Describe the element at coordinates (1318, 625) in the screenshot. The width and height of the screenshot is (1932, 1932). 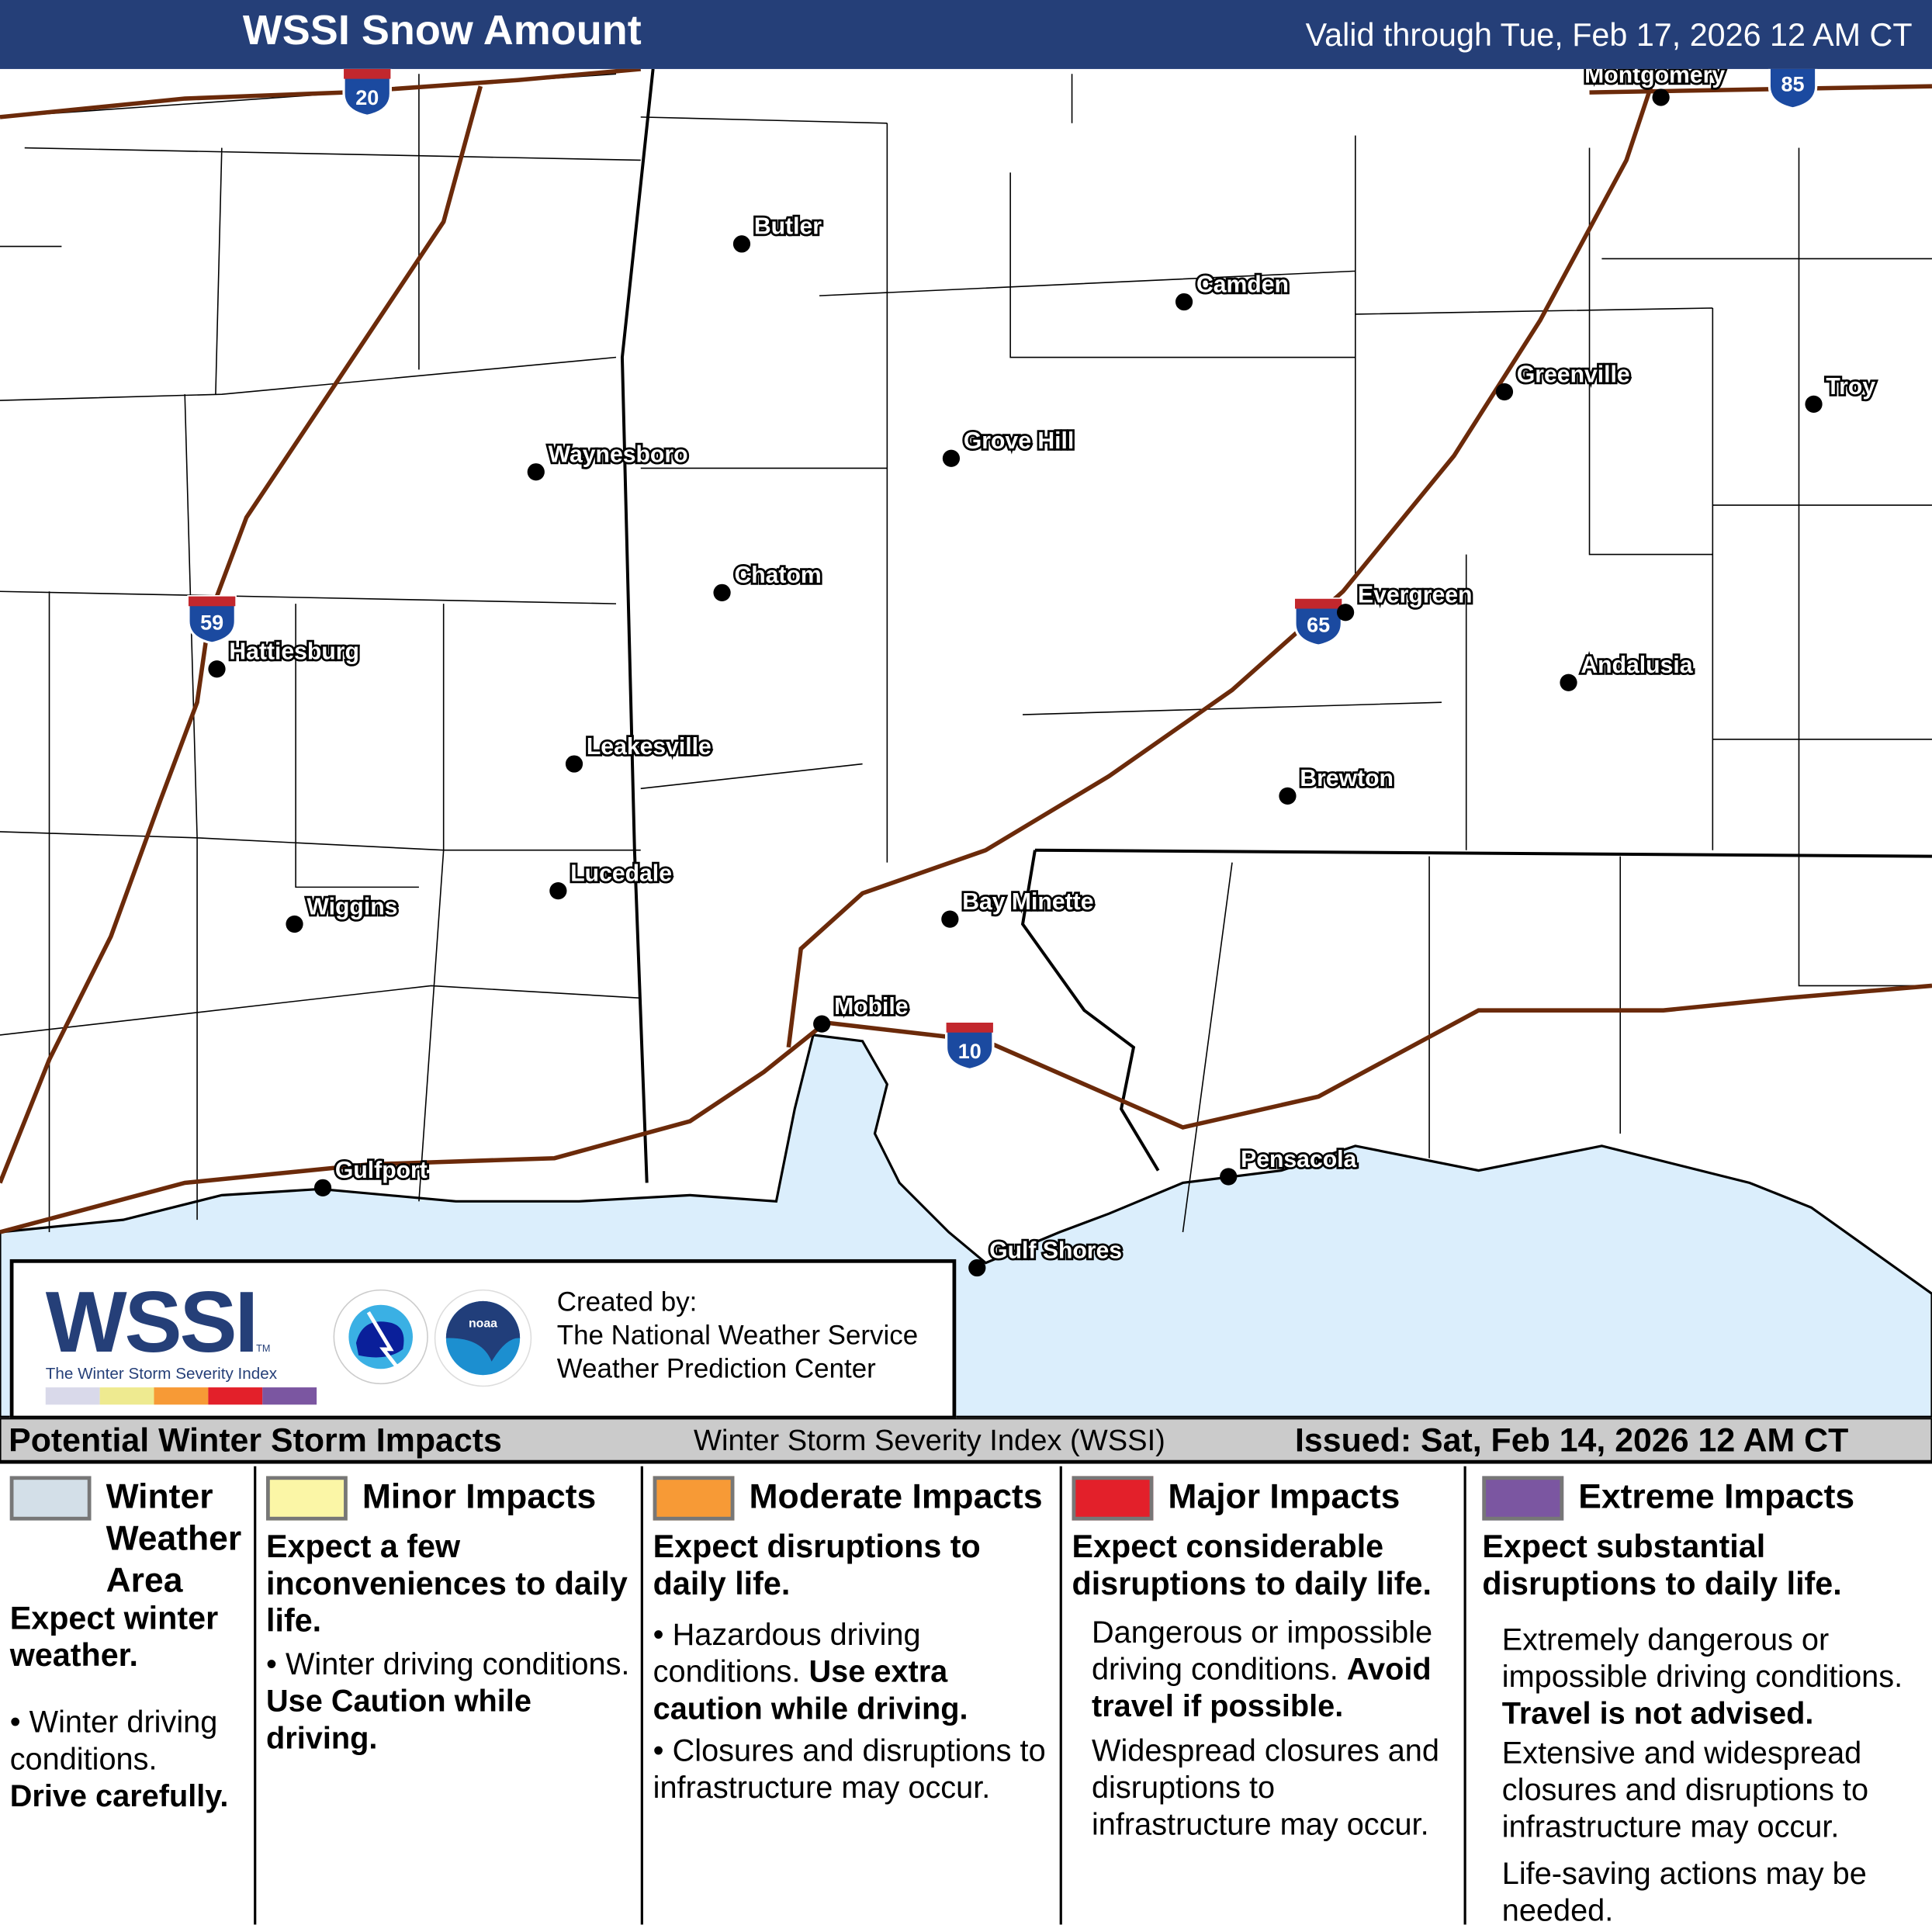
I see `svg-text: 65` at that location.